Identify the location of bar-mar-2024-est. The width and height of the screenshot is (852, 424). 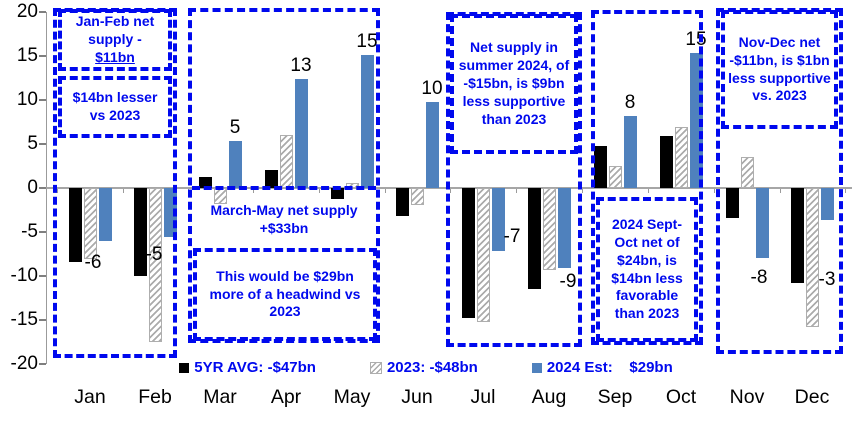
(235, 164).